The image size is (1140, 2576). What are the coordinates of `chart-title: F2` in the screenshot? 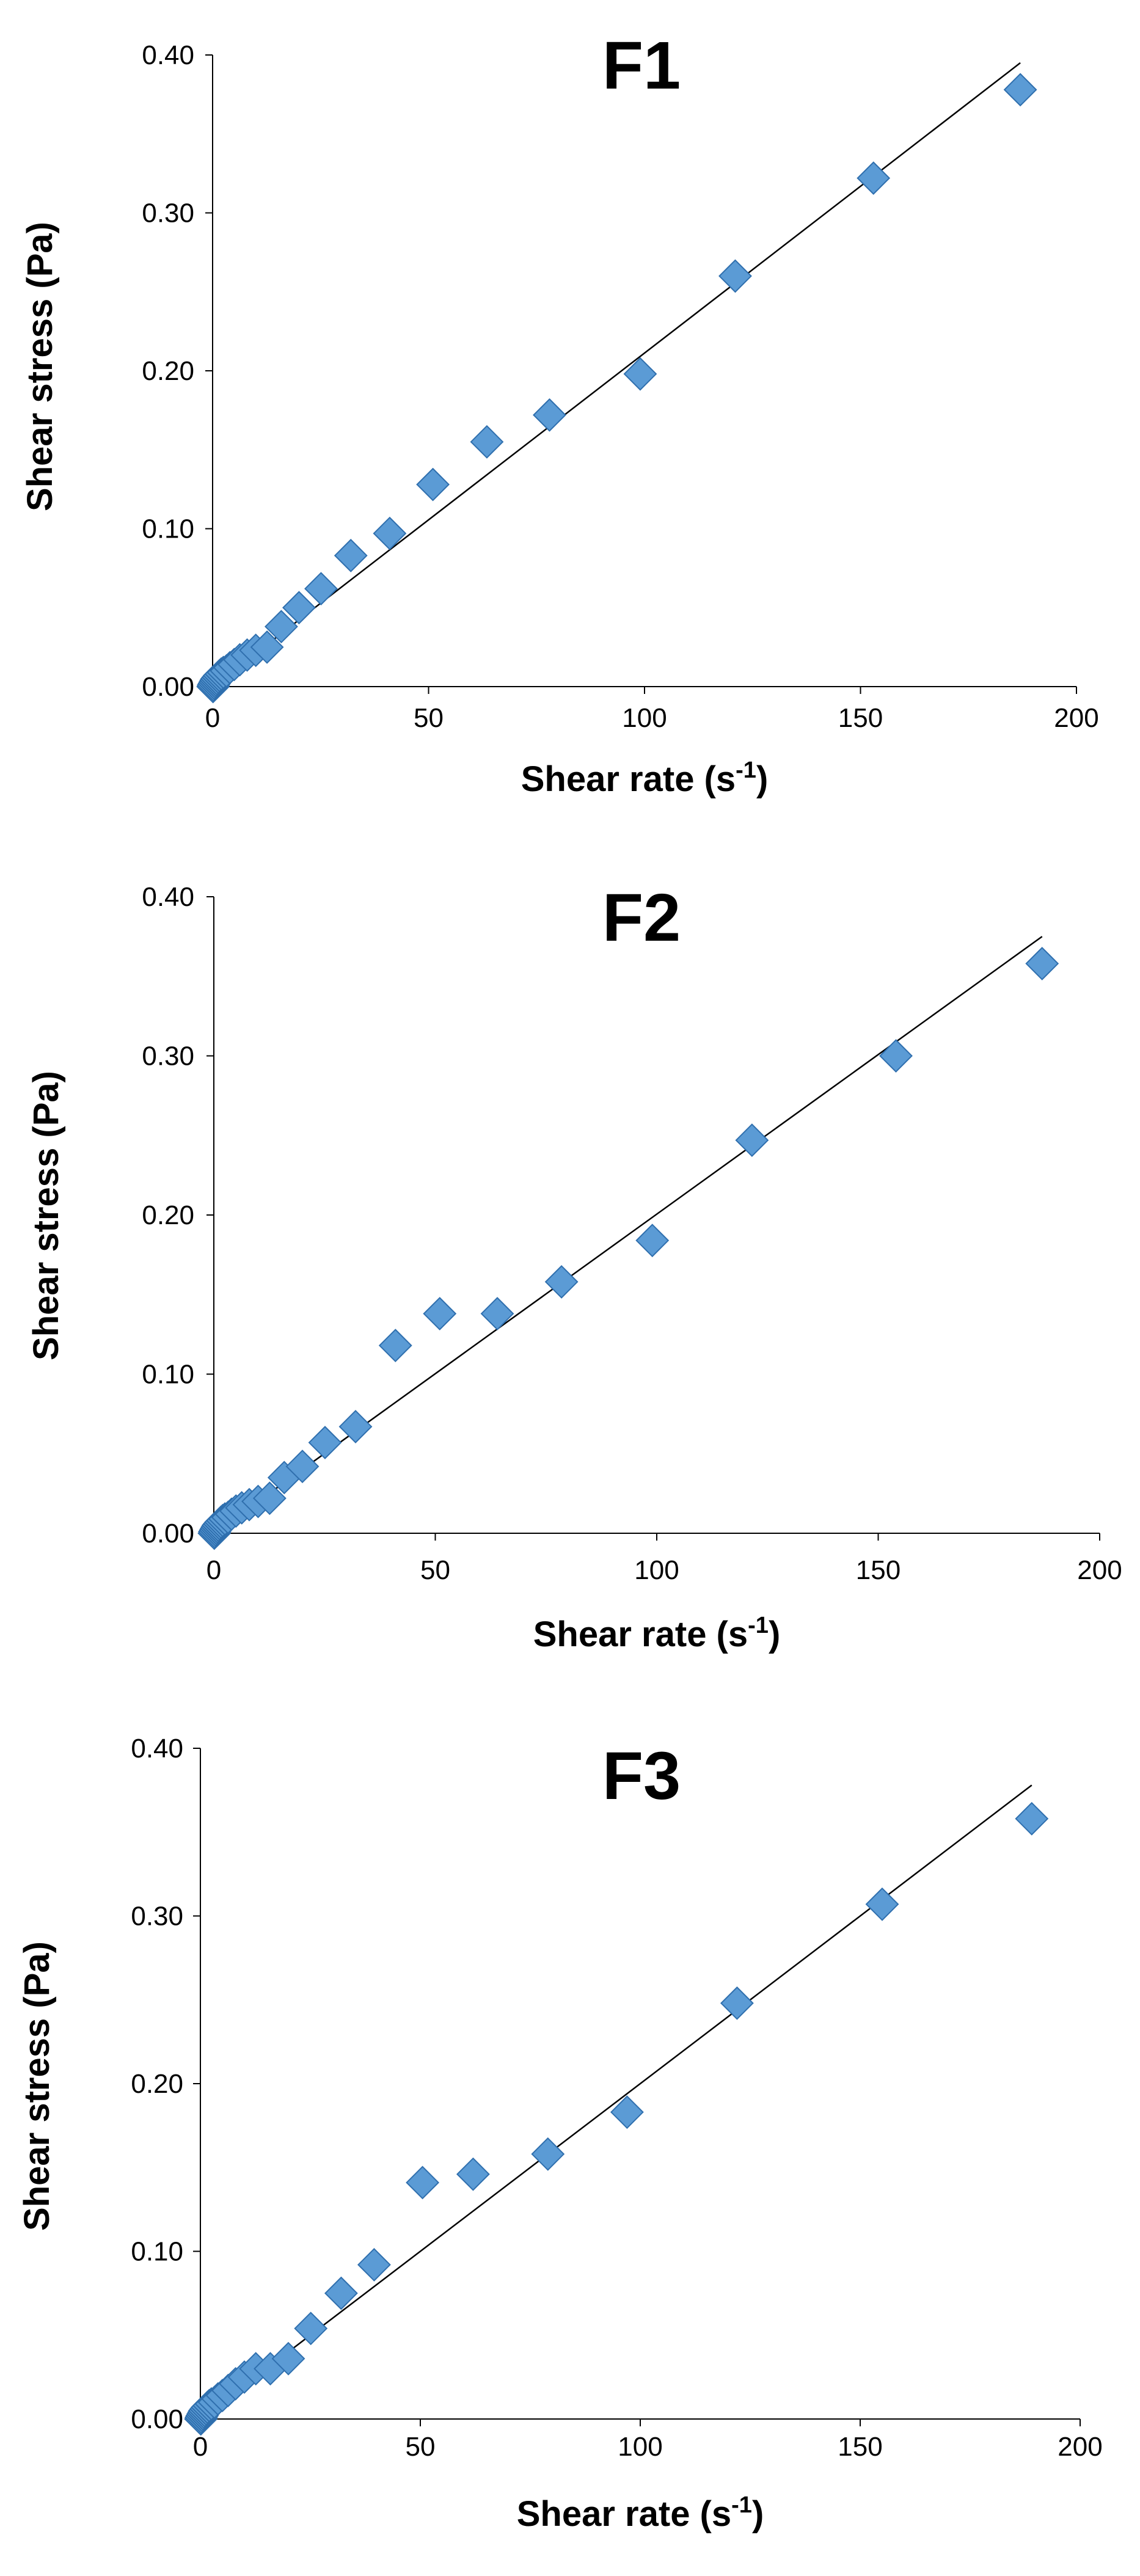 It's located at (641, 917).